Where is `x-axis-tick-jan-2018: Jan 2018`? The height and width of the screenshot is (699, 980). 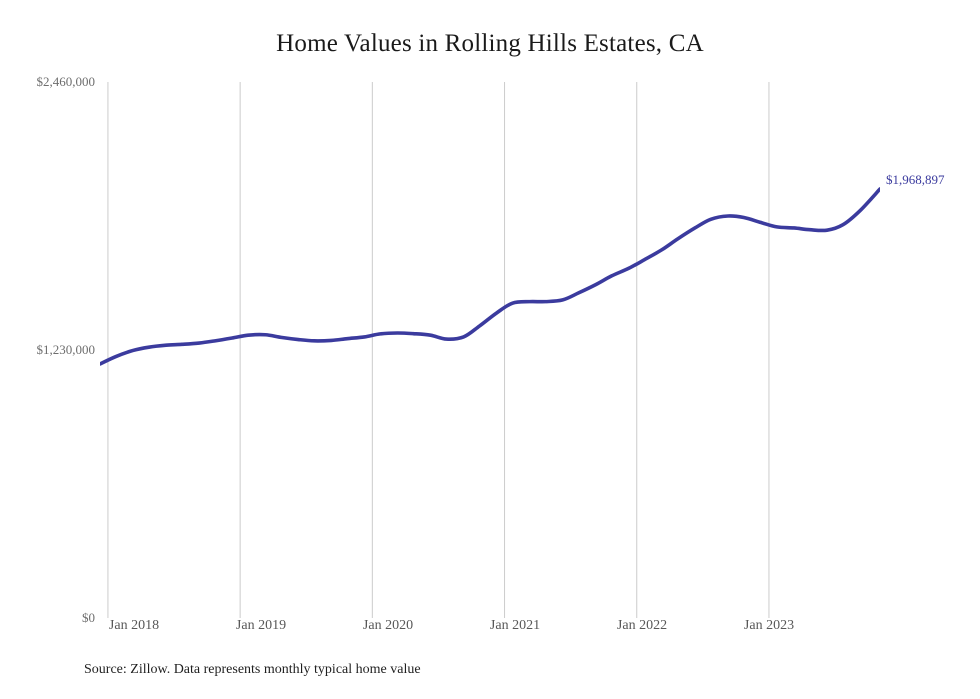 x-axis-tick-jan-2018: Jan 2018 is located at coordinates (134, 625).